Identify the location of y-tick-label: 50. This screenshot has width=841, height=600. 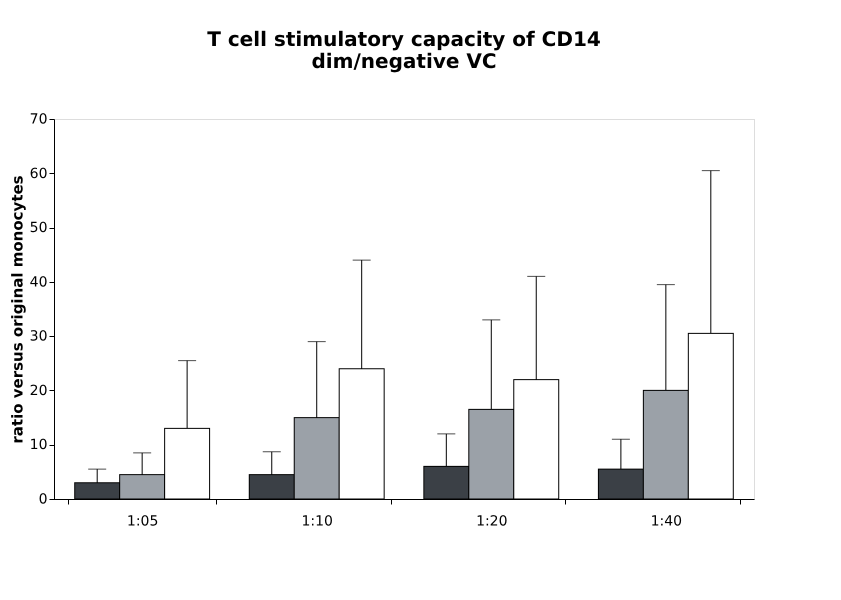
(39, 228).